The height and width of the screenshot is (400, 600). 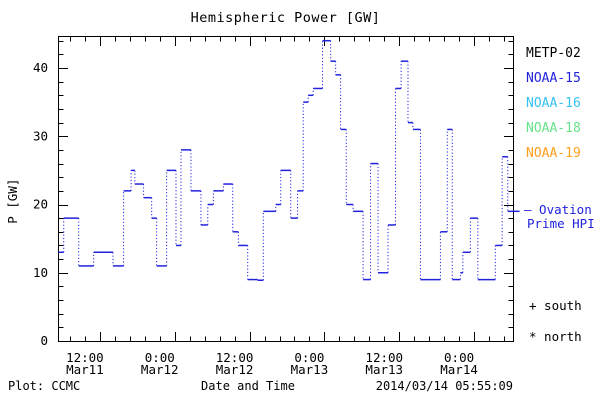 What do you see at coordinates (553, 128) in the screenshot?
I see `legend-satellite-noaa-18: NOAA-18` at bounding box center [553, 128].